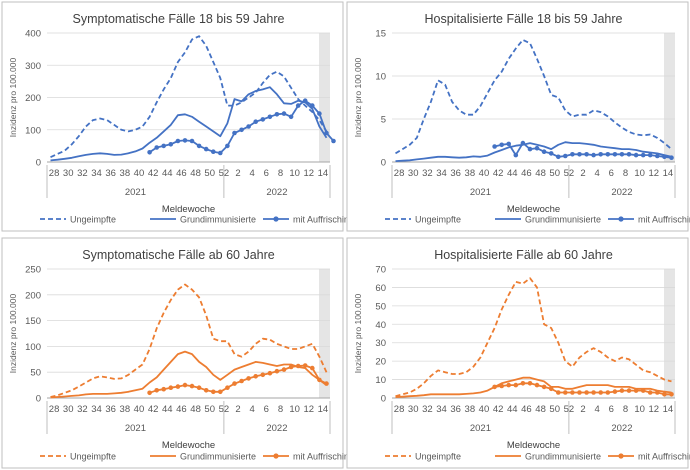 This screenshot has width=690, height=470. What do you see at coordinates (178, 255) in the screenshot?
I see `chart-title: Symptomatische Fälle ab 60 Jahre` at bounding box center [178, 255].